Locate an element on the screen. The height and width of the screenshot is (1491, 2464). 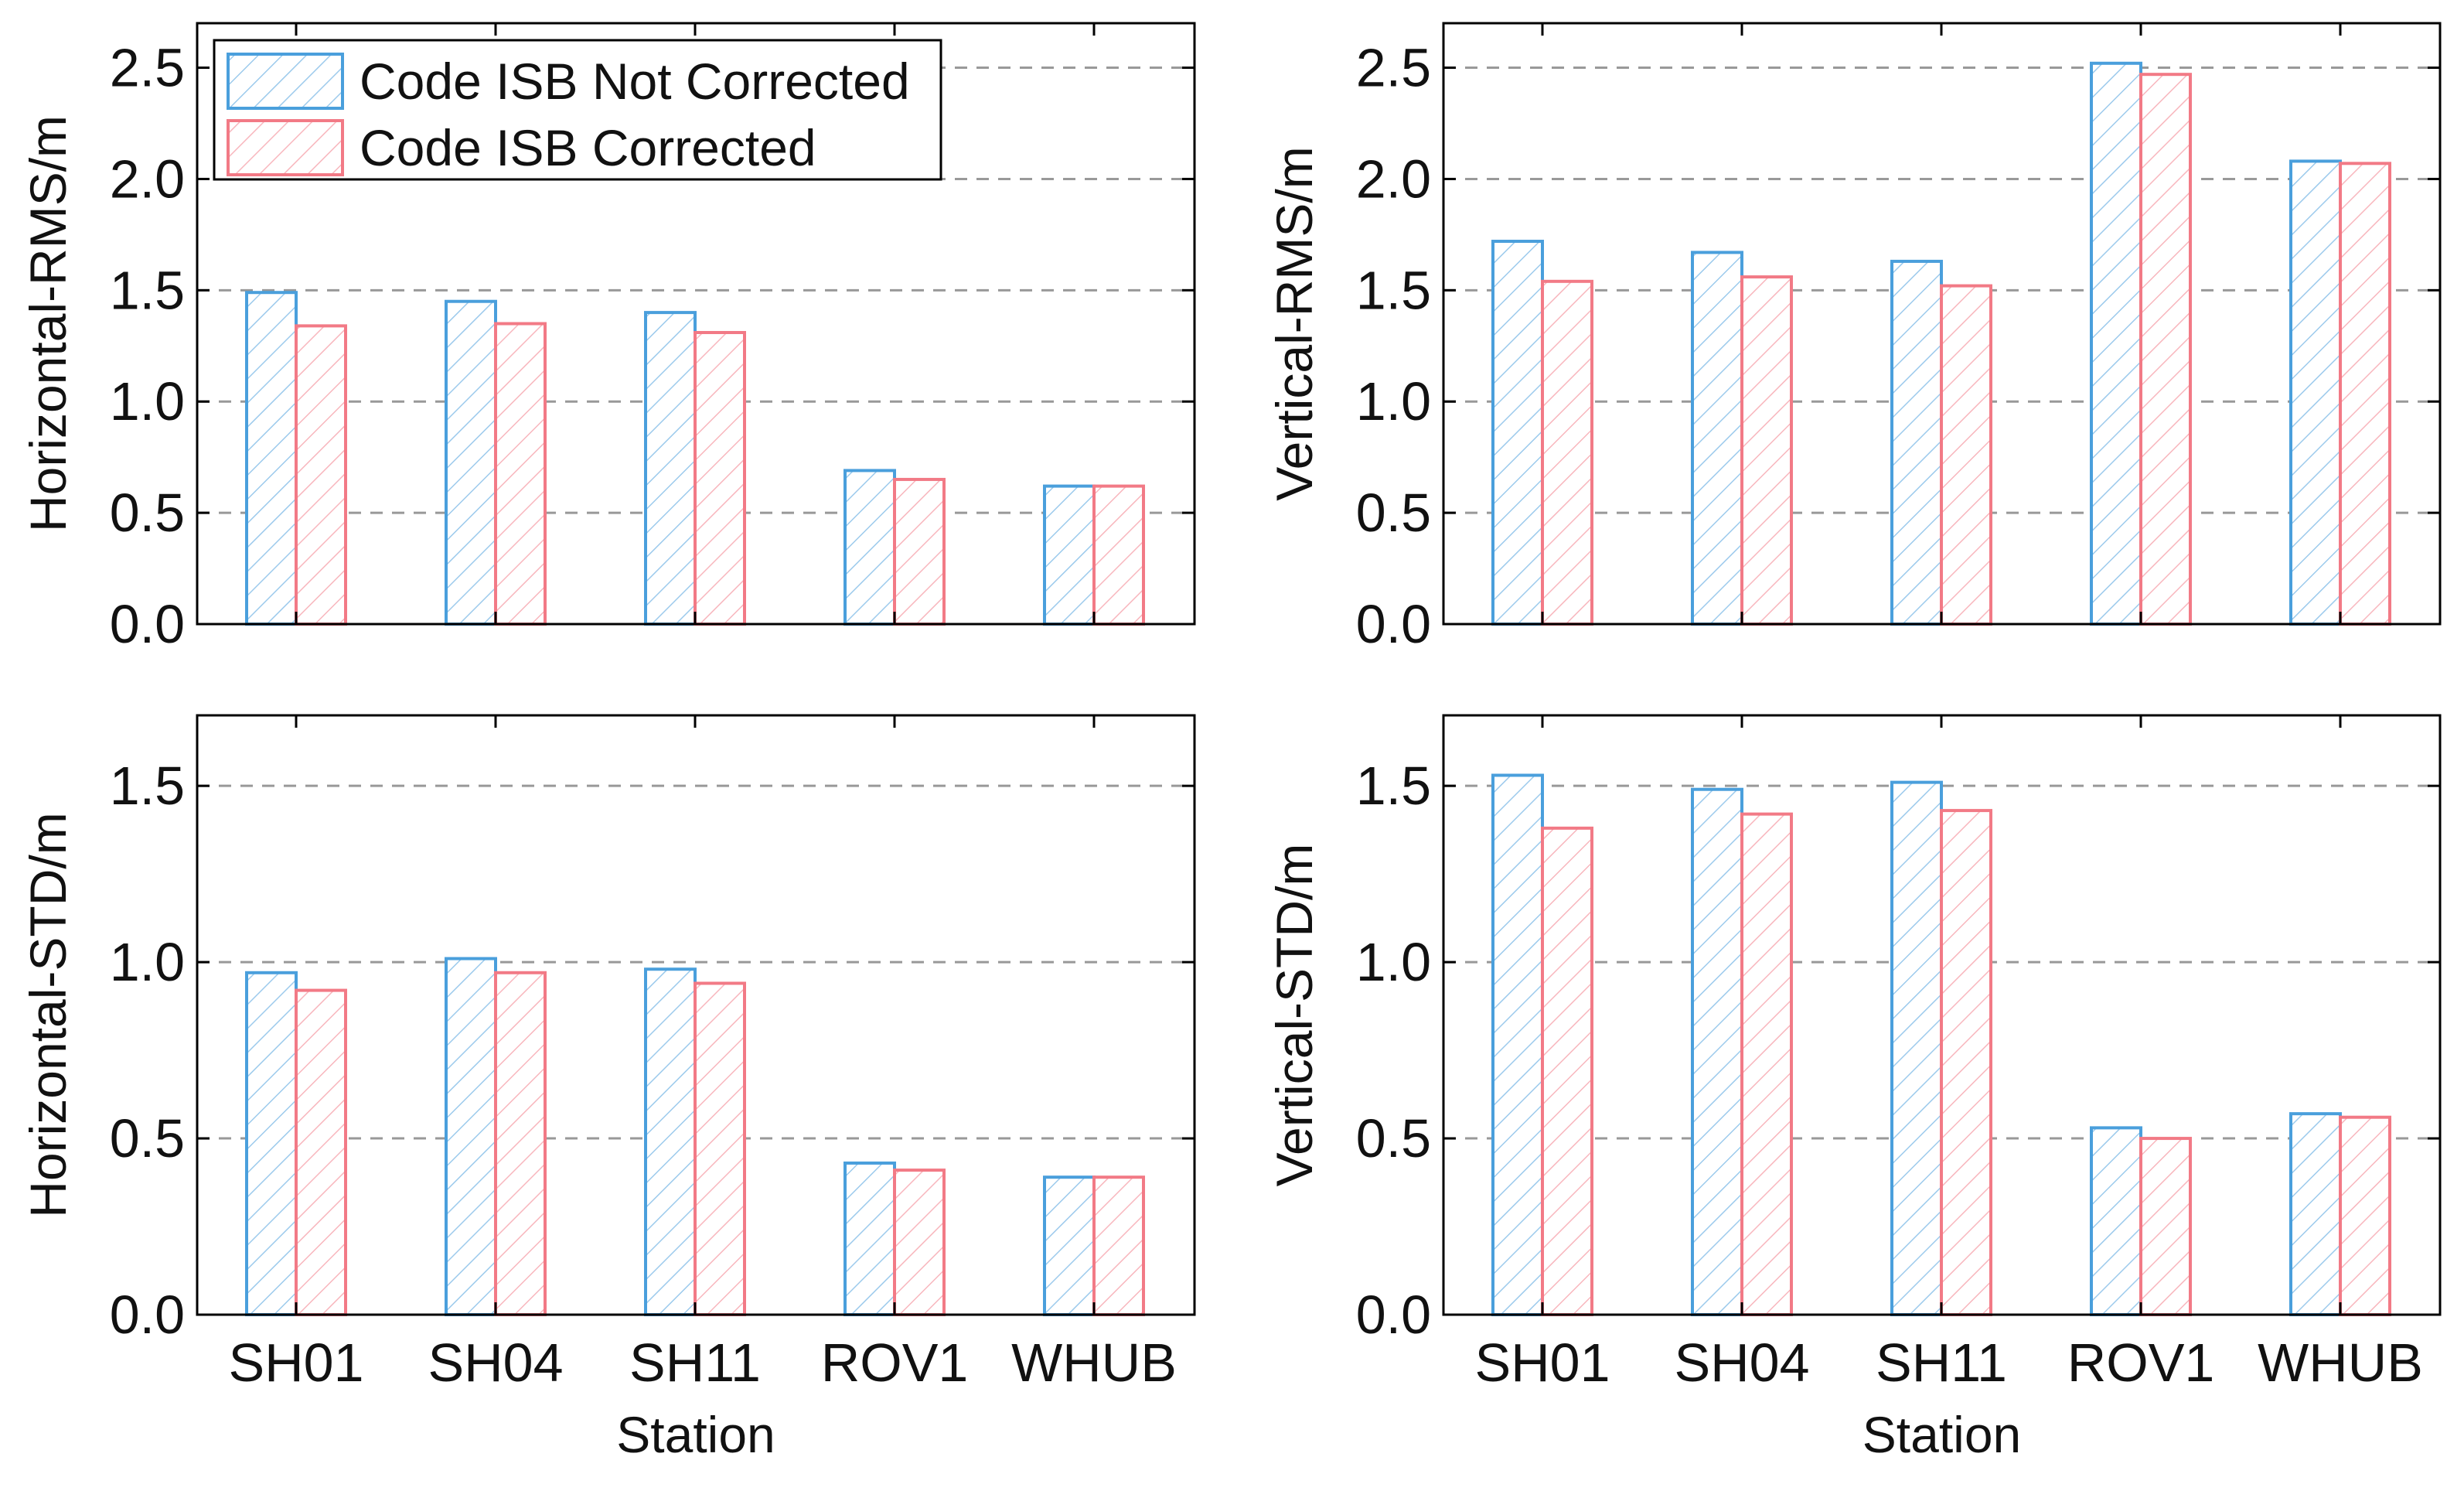
y-axis-label: Horizontal-STD/m is located at coordinates (48, 1015).